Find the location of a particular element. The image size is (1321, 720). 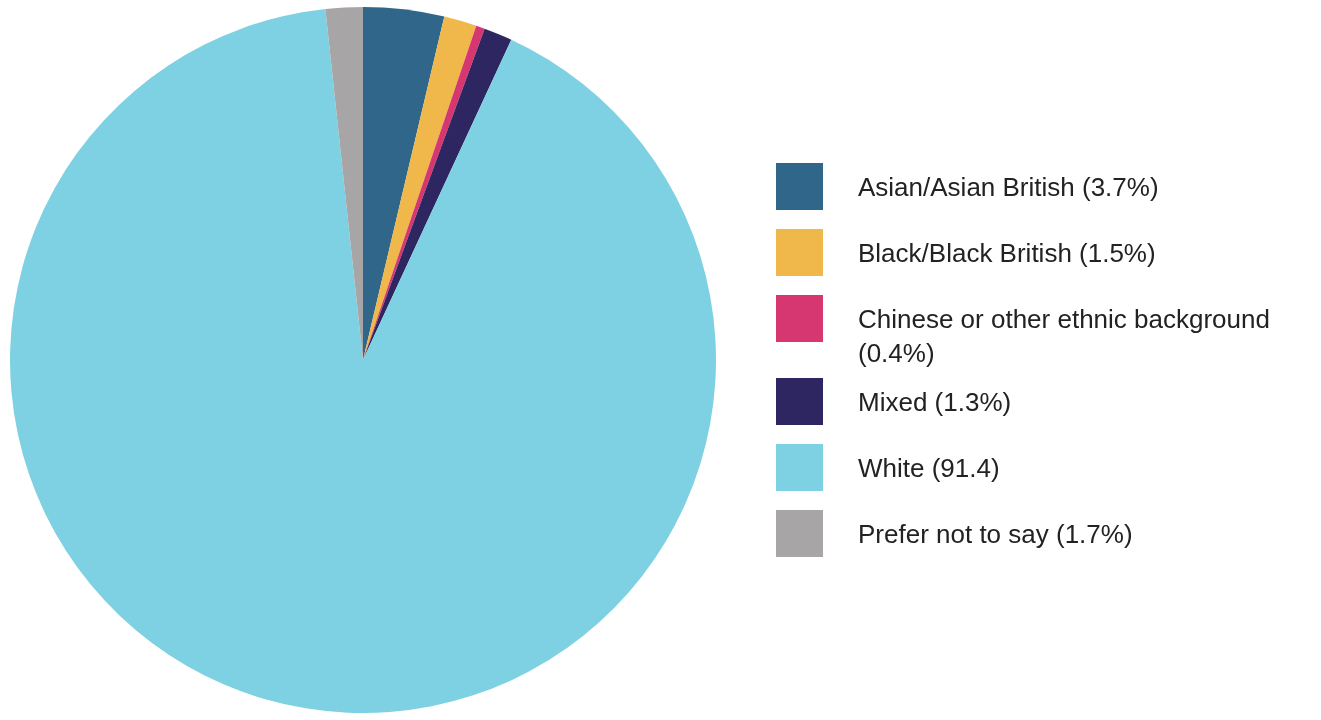

legend-label: Mixed (1.3%) is located at coordinates (935, 402).